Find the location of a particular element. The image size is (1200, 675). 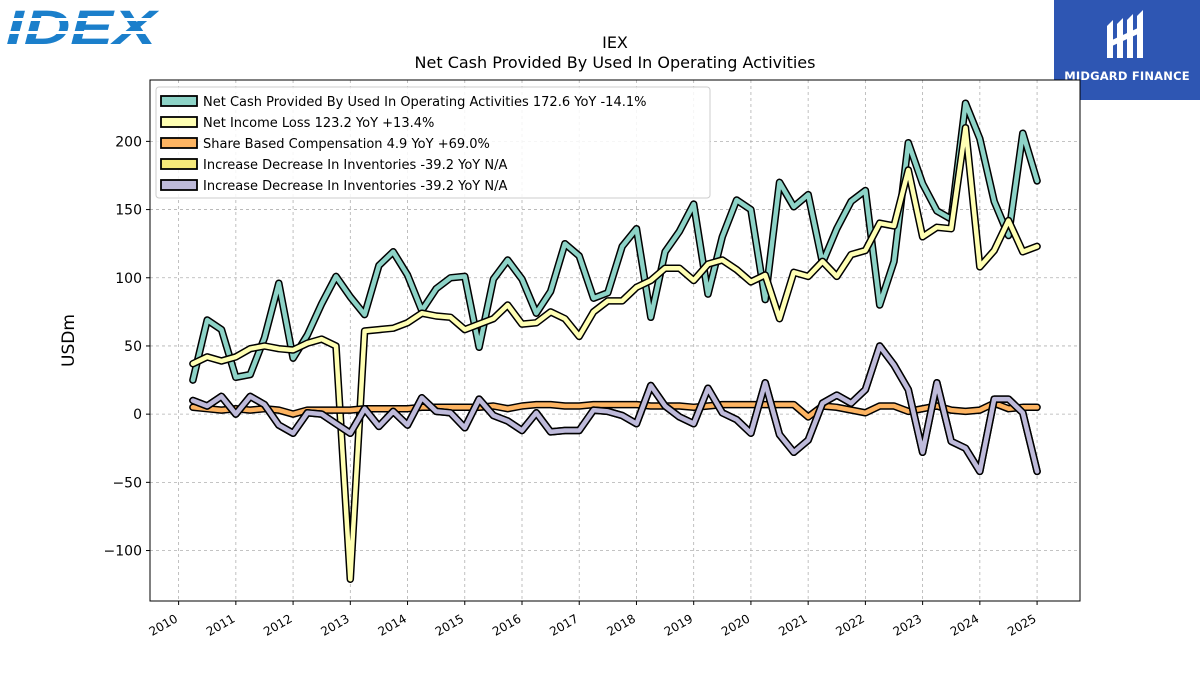

x-tick-label: 2016 is located at coordinates (506, 624).